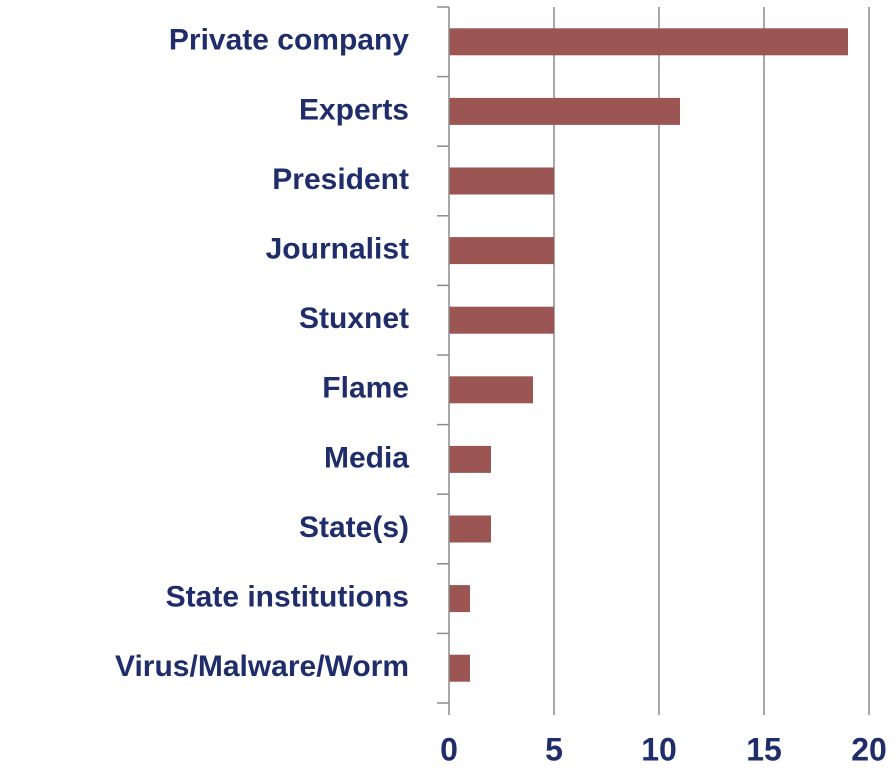  What do you see at coordinates (366, 457) in the screenshot?
I see `category-label: Media` at bounding box center [366, 457].